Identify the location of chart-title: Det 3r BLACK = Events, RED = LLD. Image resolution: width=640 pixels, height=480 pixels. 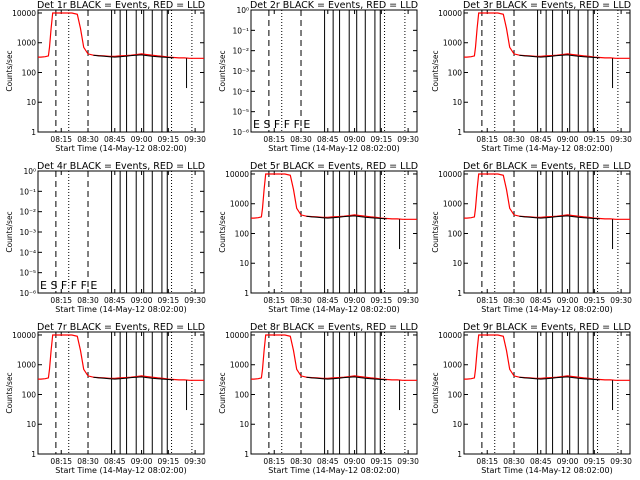
(547, 5).